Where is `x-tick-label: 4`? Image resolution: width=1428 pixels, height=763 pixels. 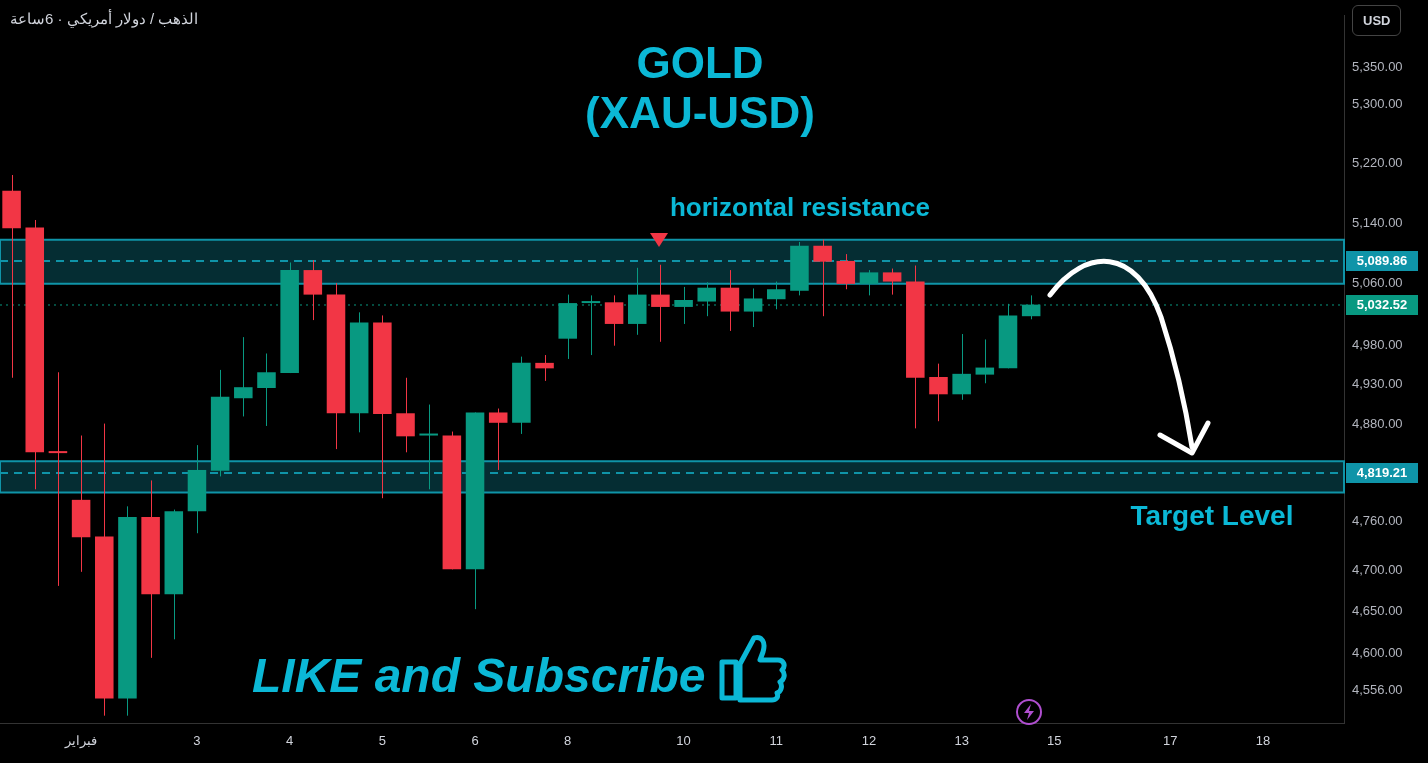 x-tick-label: 4 is located at coordinates (290, 740).